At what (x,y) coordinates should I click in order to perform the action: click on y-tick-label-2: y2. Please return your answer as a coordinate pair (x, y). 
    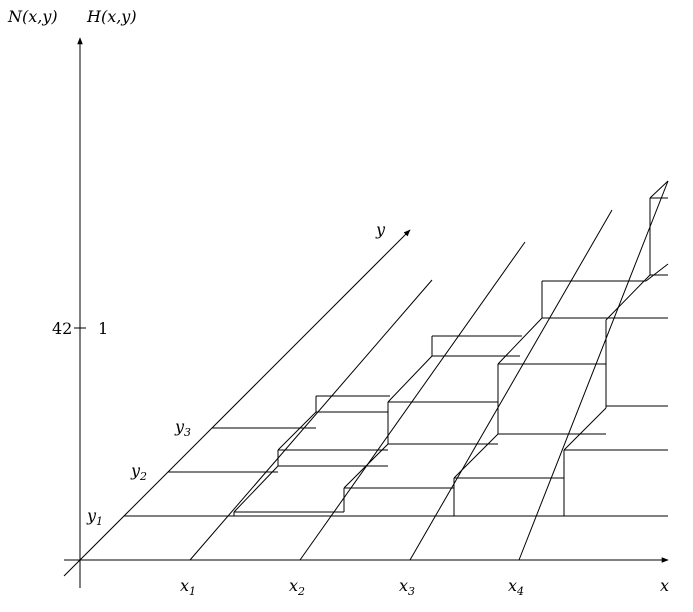
    Looking at the image, I should click on (138, 472).